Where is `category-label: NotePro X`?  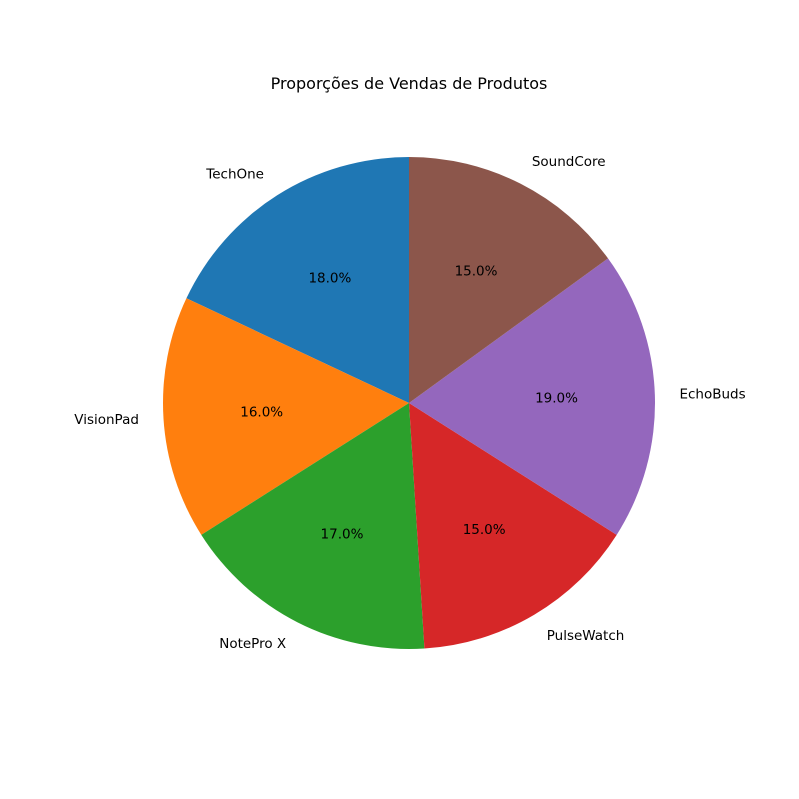
category-label: NotePro X is located at coordinates (252, 644).